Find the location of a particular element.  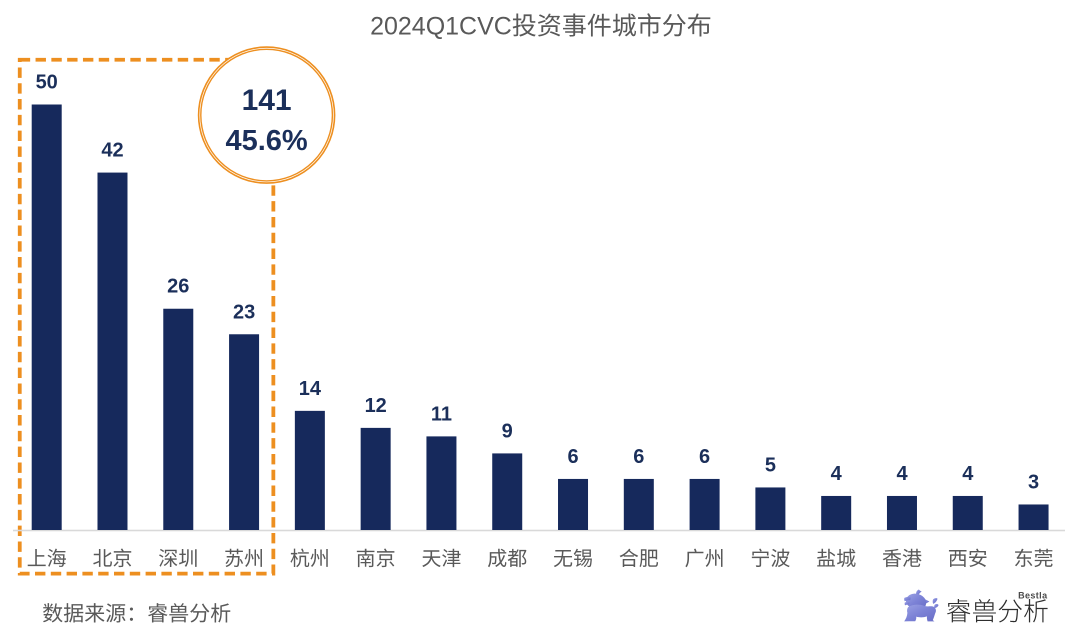

svg-text: 42 is located at coordinates (112, 151).